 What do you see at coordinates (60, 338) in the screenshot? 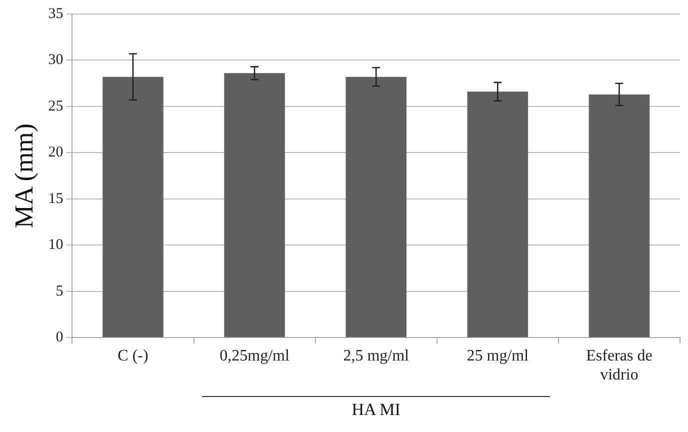
I see `y-tick-label: 0` at bounding box center [60, 338].